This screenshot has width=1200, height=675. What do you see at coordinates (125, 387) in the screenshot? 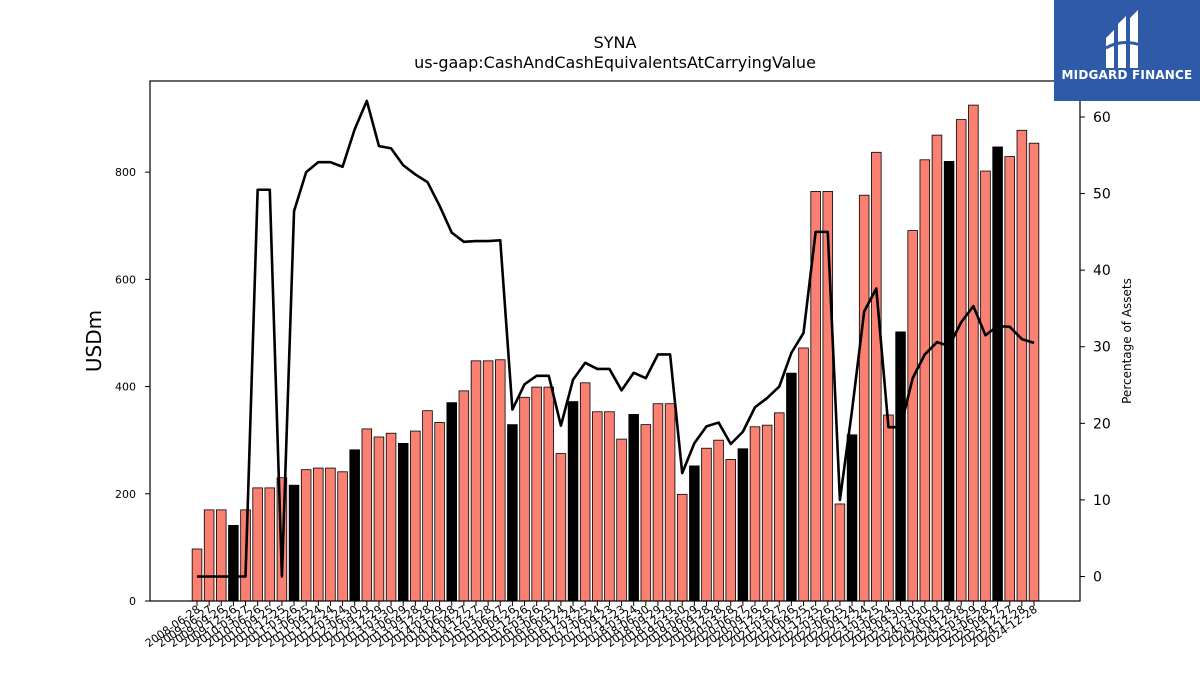
I see `y-tick-label: 400` at bounding box center [125, 387].